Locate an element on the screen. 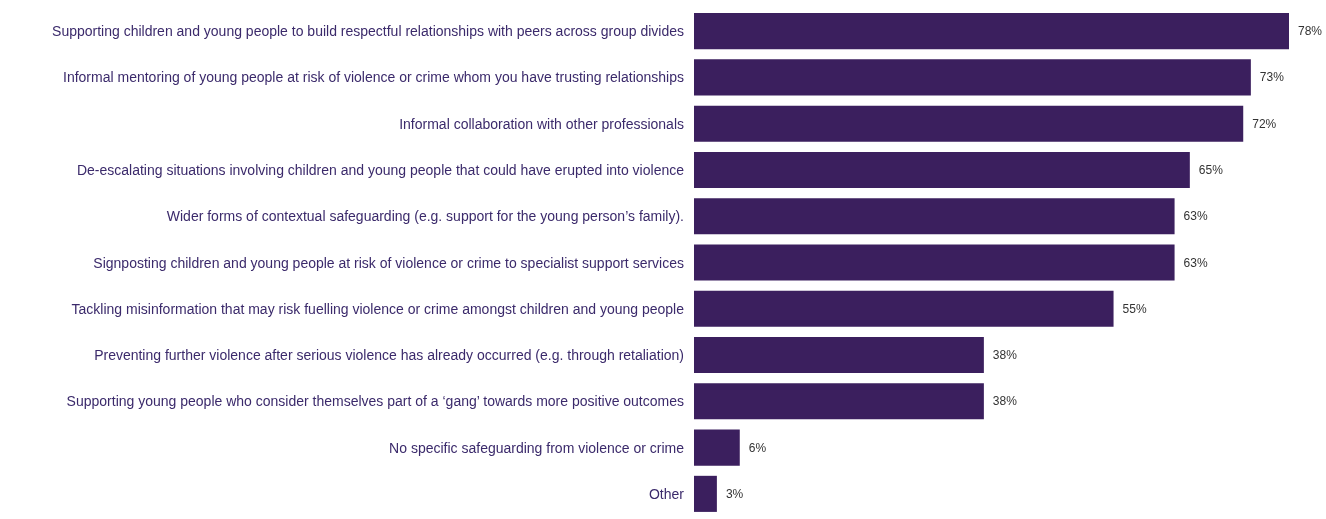  data-label: 3% is located at coordinates (734, 493).